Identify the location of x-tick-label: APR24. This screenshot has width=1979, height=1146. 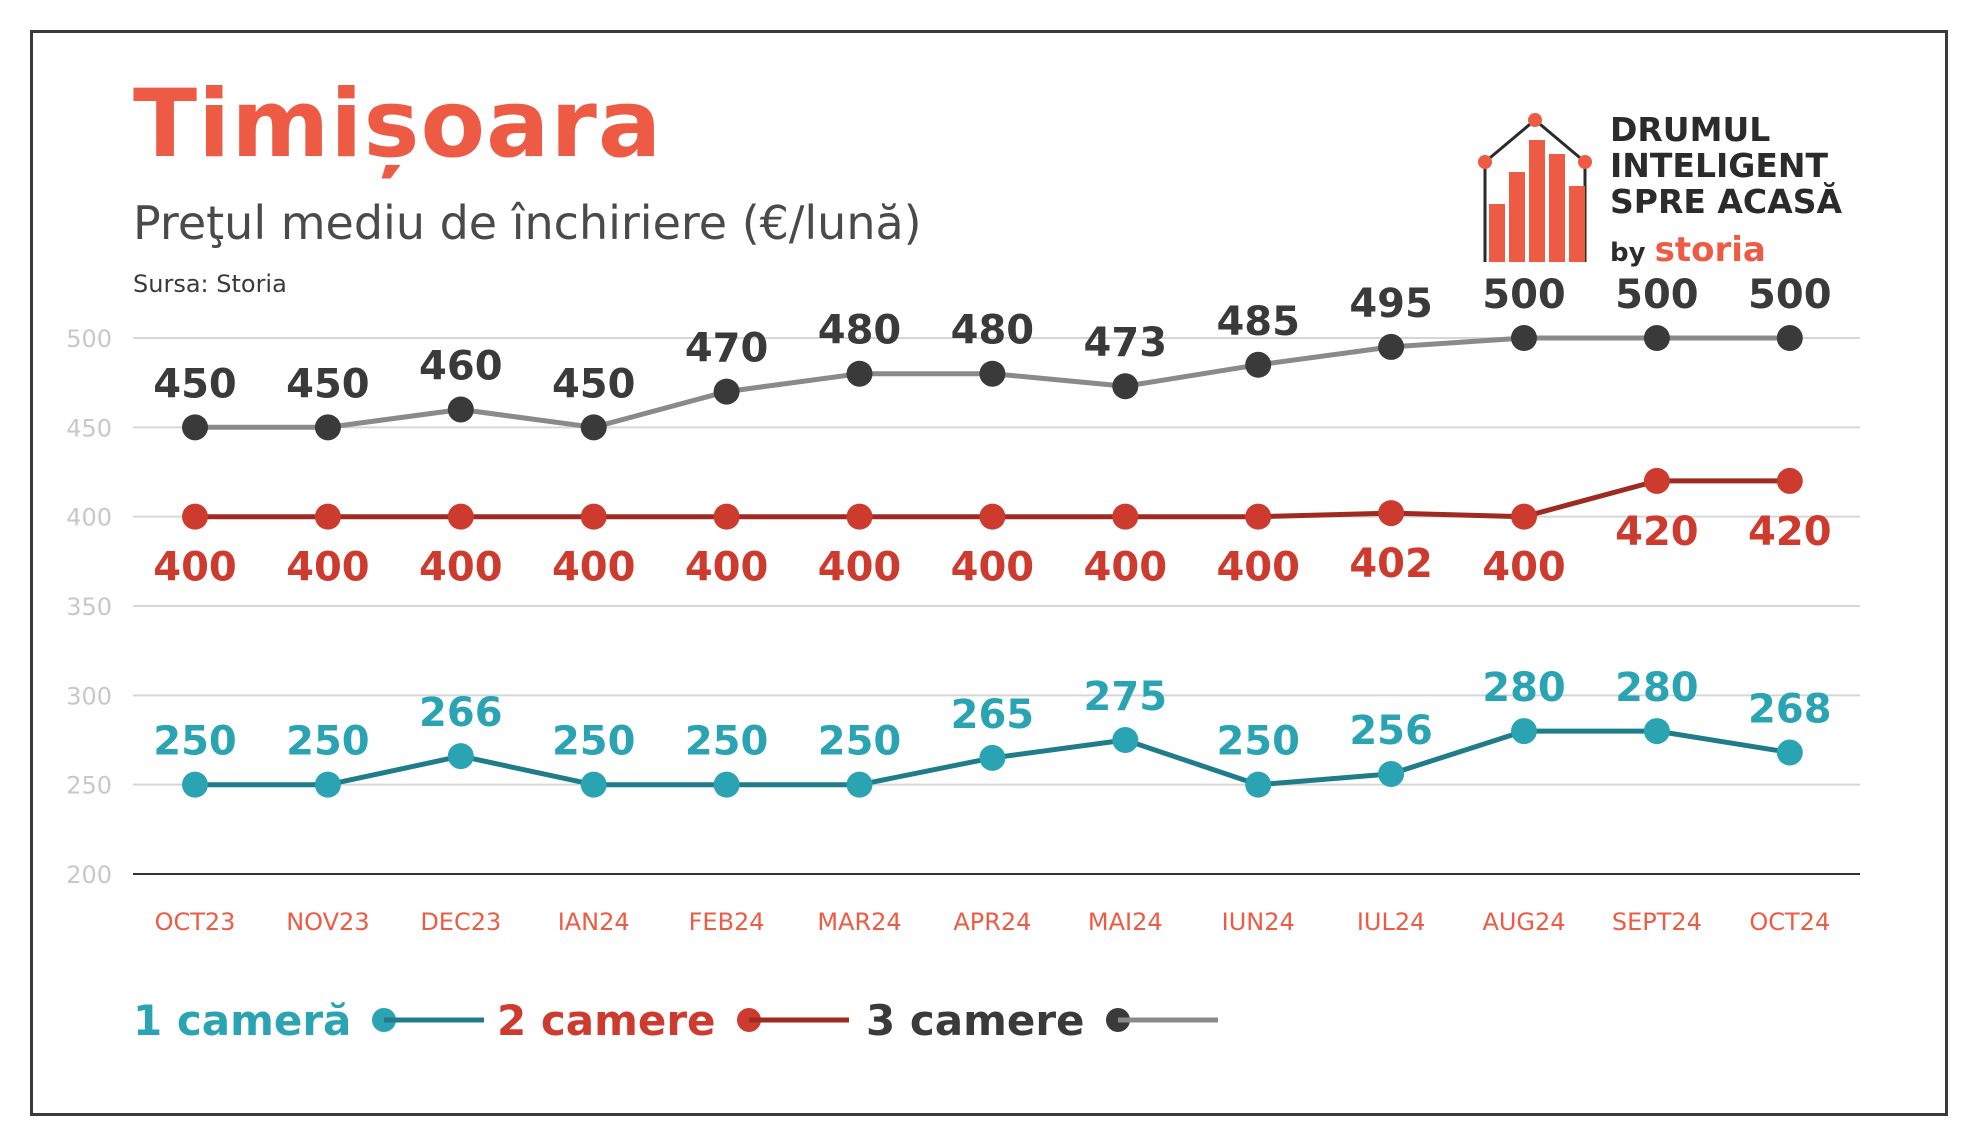
(992, 922).